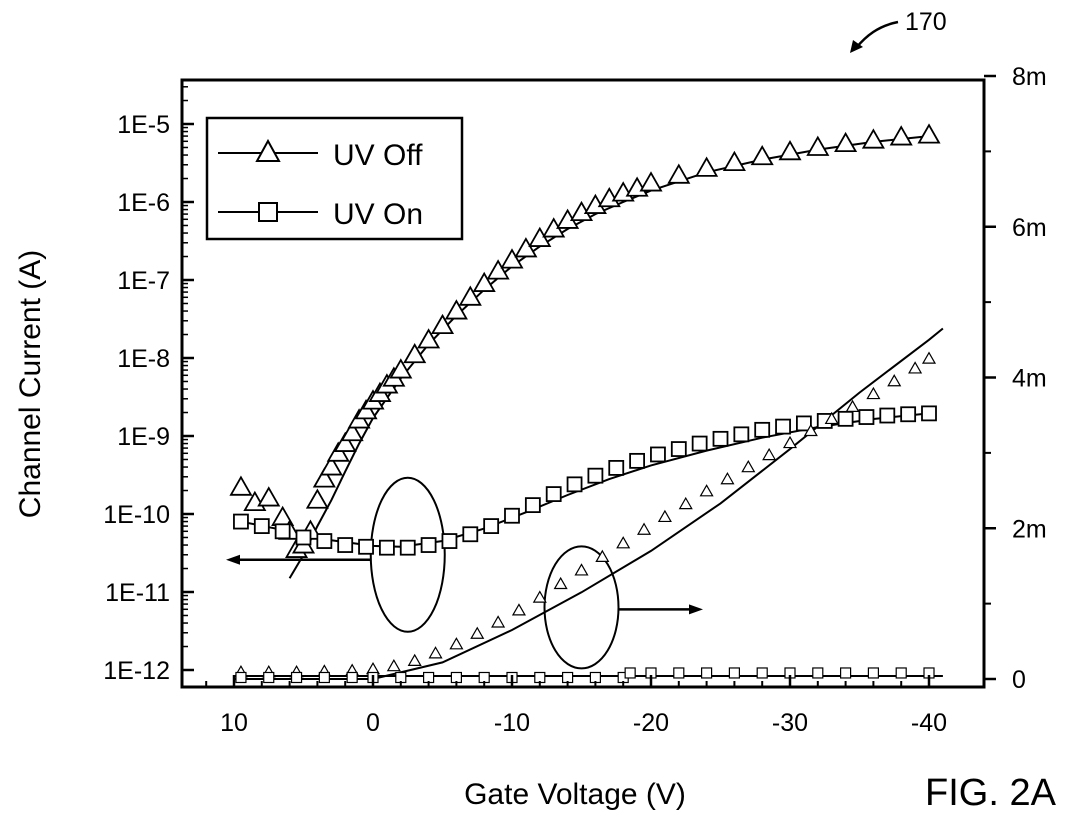 This screenshot has width=1065, height=817. Describe the element at coordinates (136, 515) in the screenshot. I see `y-tick-label: 1E-10` at that location.